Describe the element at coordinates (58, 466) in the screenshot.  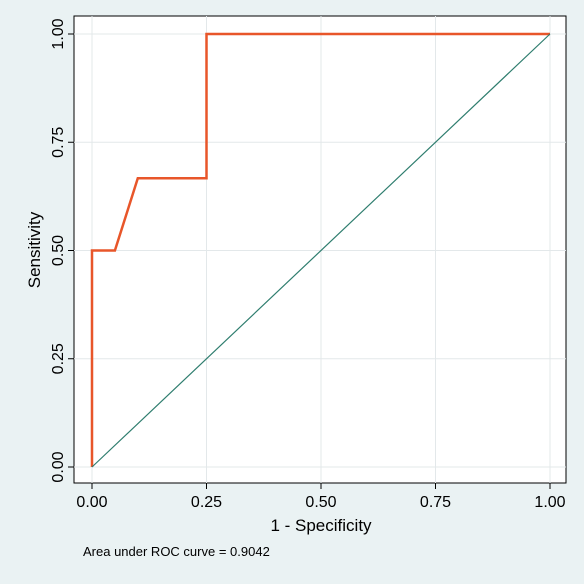
I see `y-tick-label-0: 0.00` at that location.